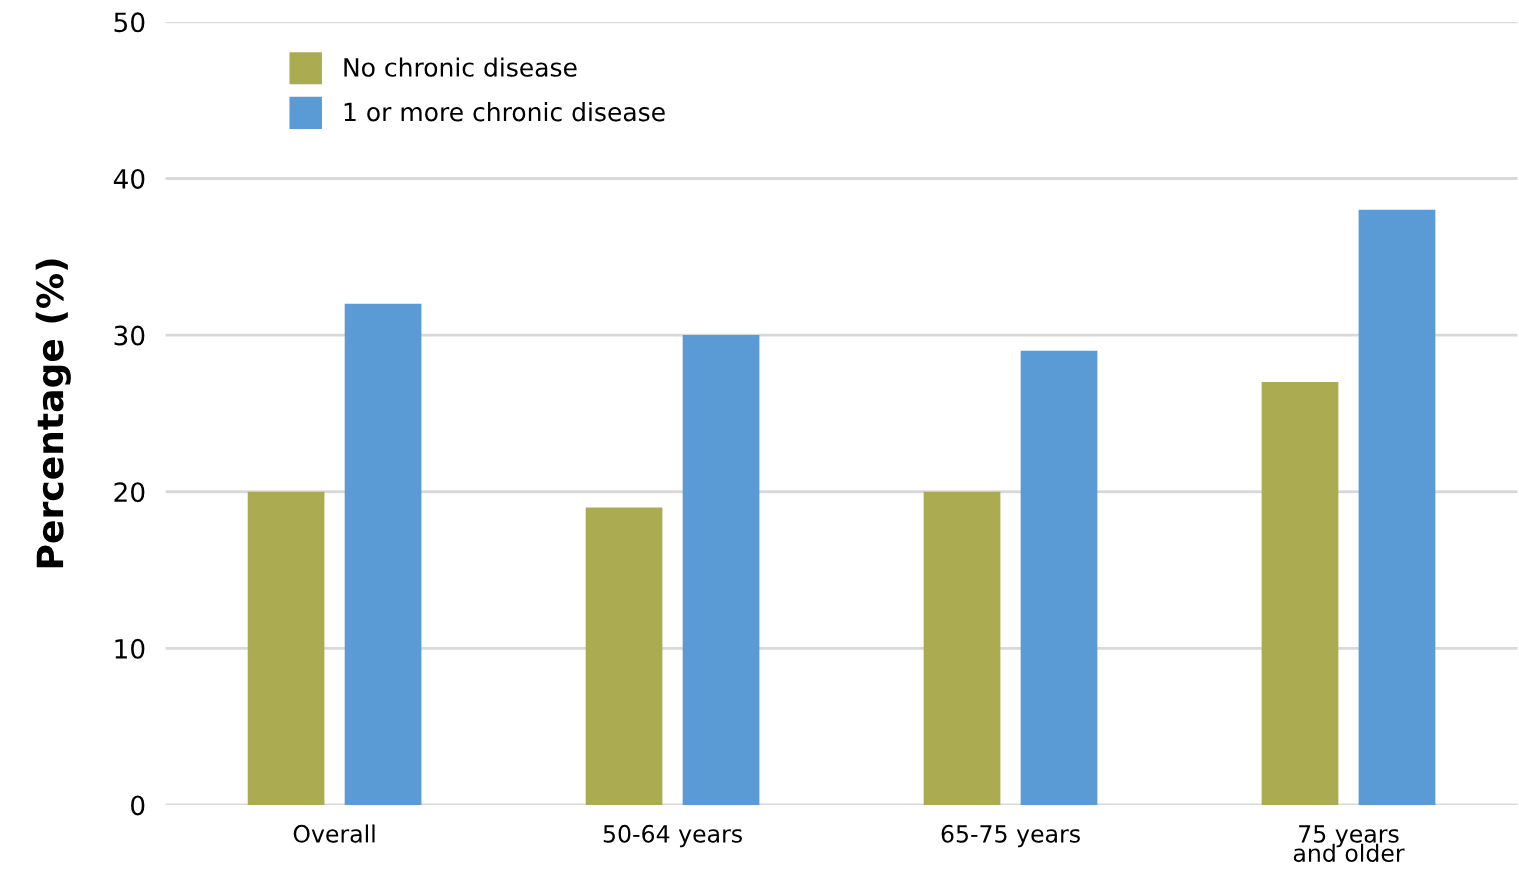 The height and width of the screenshot is (875, 1519). I want to click on y-tick-label: 20, so click(129, 492).